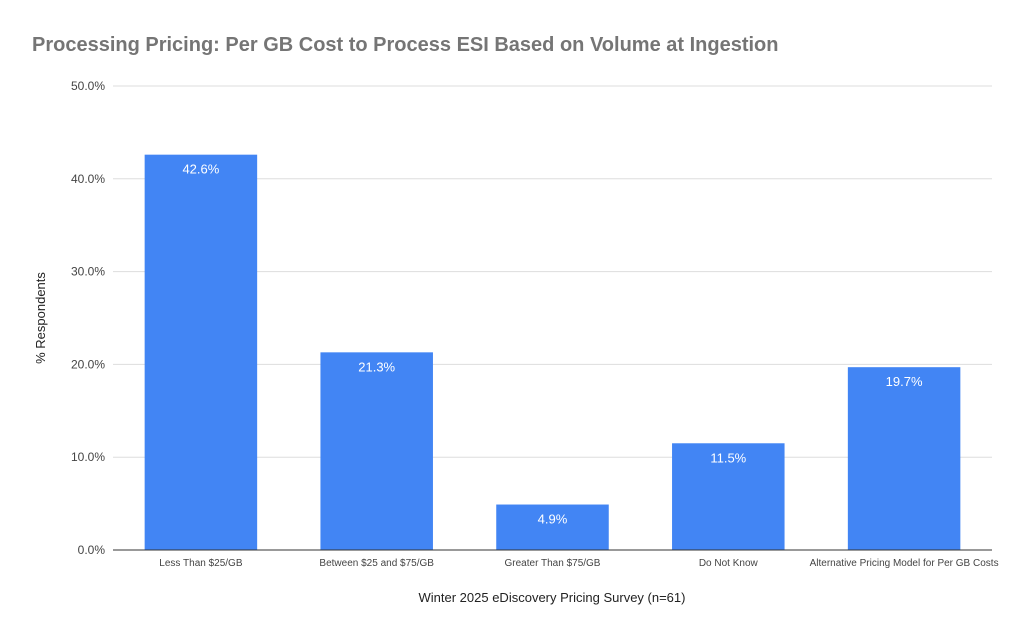 This screenshot has height=634, width=1024. What do you see at coordinates (88, 457) in the screenshot?
I see `y-tick-label: 10.0%` at bounding box center [88, 457].